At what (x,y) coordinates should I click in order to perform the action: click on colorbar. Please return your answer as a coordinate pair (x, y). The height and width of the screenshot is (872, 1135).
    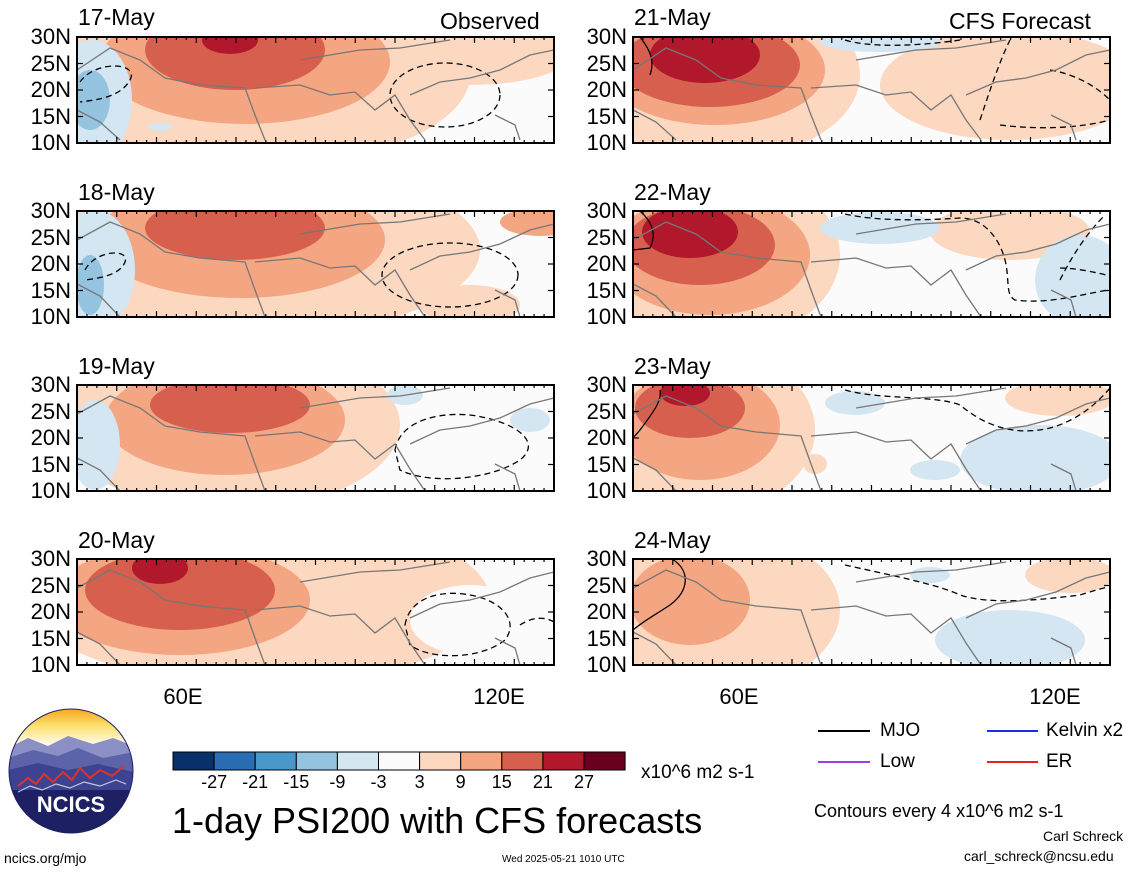
    Looking at the image, I should click on (399, 761).